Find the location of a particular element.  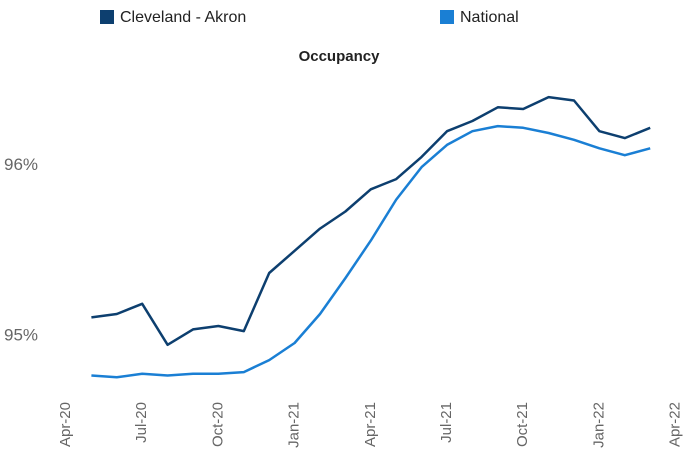

legend-label: National is located at coordinates (489, 17).